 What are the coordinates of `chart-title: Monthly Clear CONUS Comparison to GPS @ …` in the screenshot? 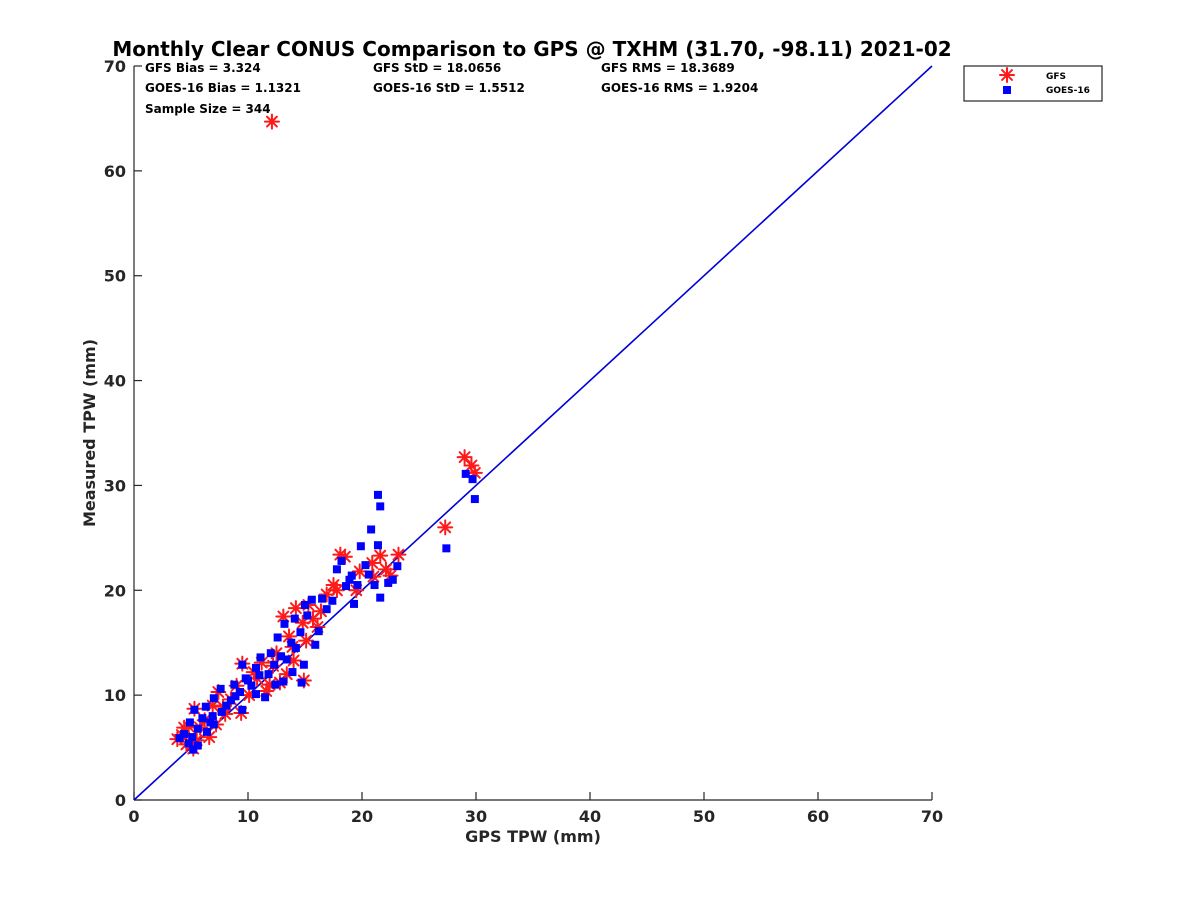 It's located at (531, 49).